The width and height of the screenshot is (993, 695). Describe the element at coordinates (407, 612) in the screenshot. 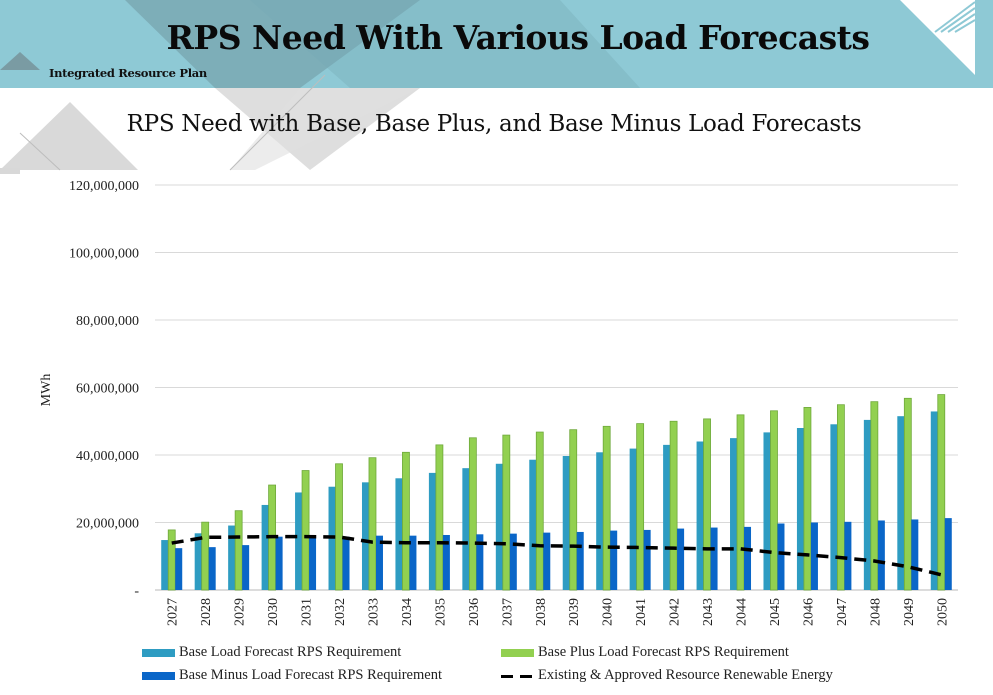

I see `x-tick-label: 2034` at that location.